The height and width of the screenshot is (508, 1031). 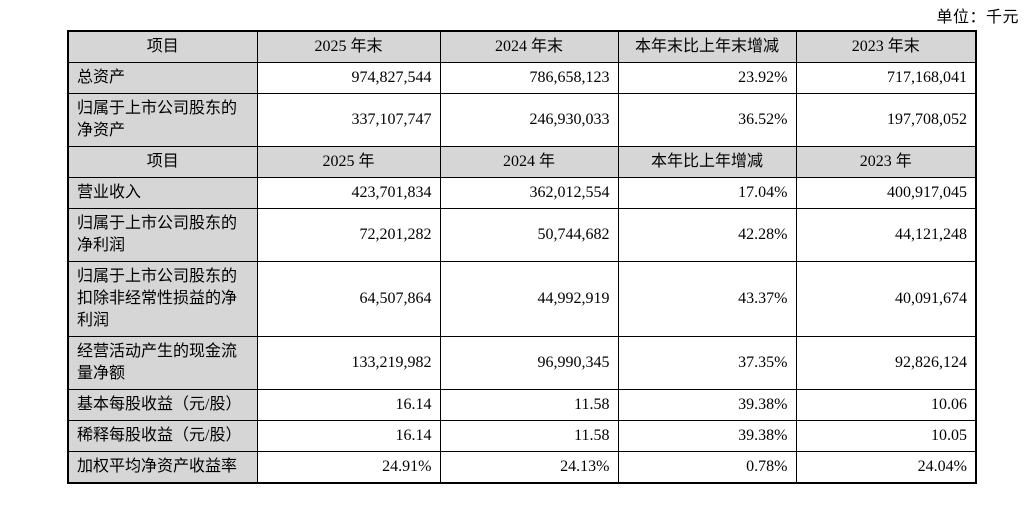 I want to click on row-label-cell: 归属于上市公司股东的净资产, so click(x=162, y=120).